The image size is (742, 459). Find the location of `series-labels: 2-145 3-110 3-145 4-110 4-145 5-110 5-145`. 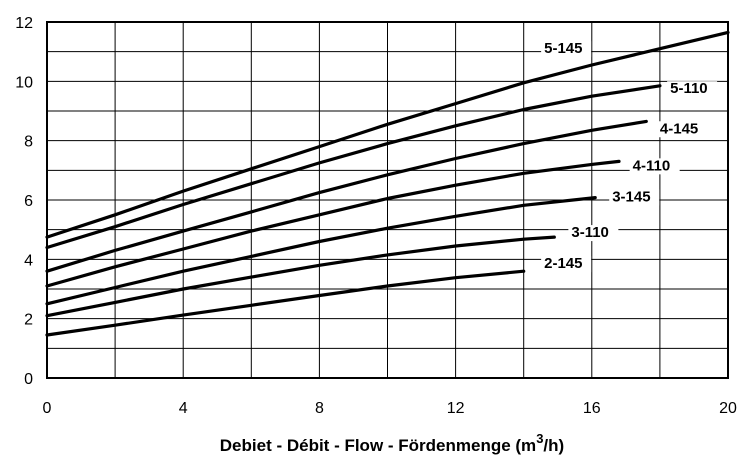

series-labels: 2-145 3-110 3-145 4-110 4-145 5-110 5-145 is located at coordinates (629, 156).